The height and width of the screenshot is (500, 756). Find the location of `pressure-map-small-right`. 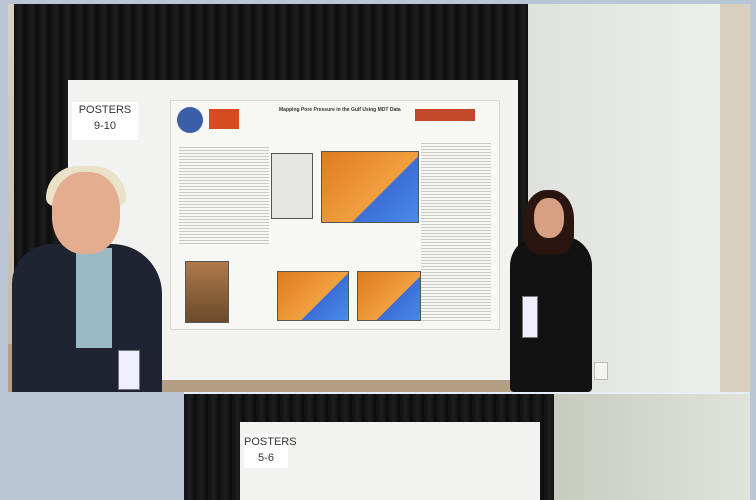

pressure-map-small-right is located at coordinates (389, 296).